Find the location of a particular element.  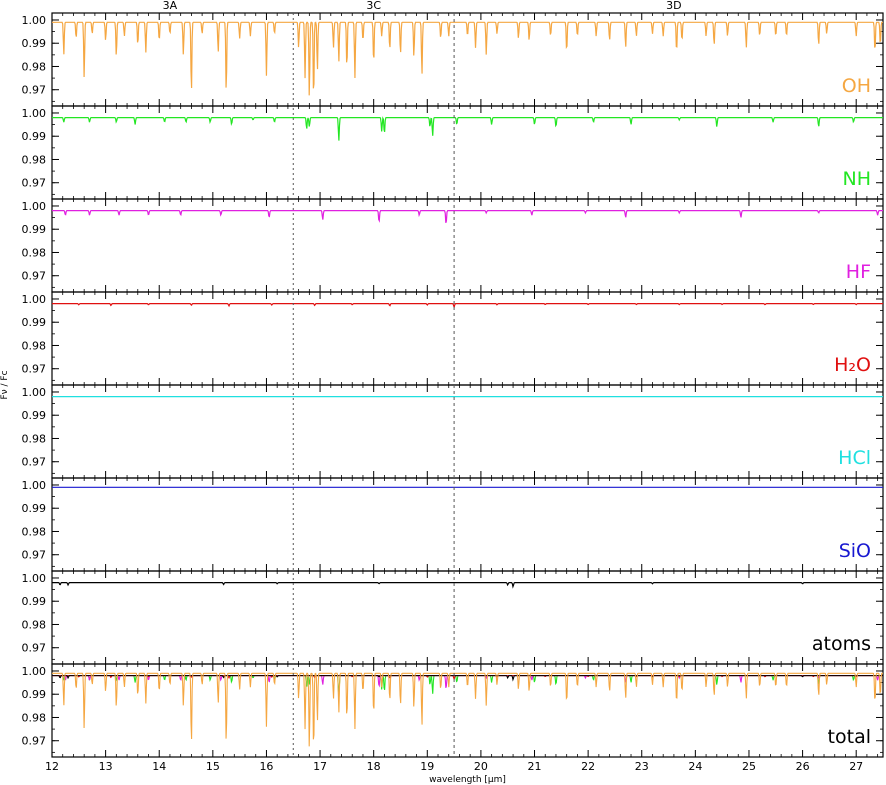

band-label: 3D is located at coordinates (673, 6).